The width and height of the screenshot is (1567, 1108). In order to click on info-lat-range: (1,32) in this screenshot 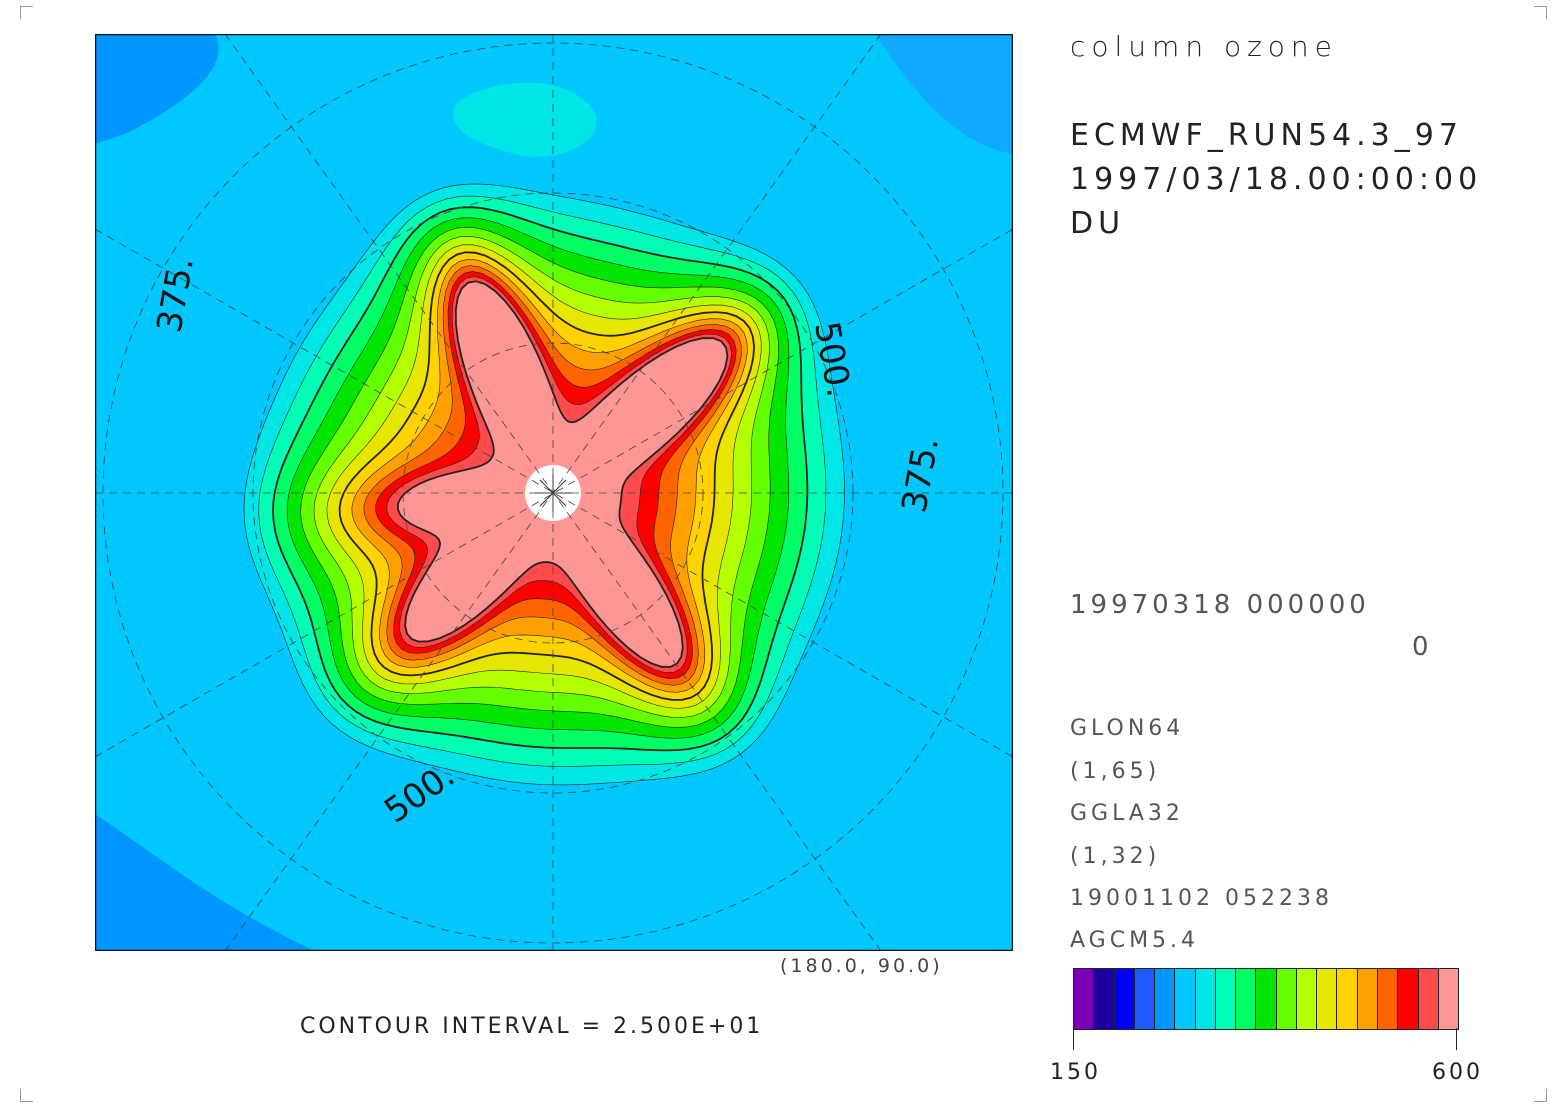, I will do `click(1115, 856)`.